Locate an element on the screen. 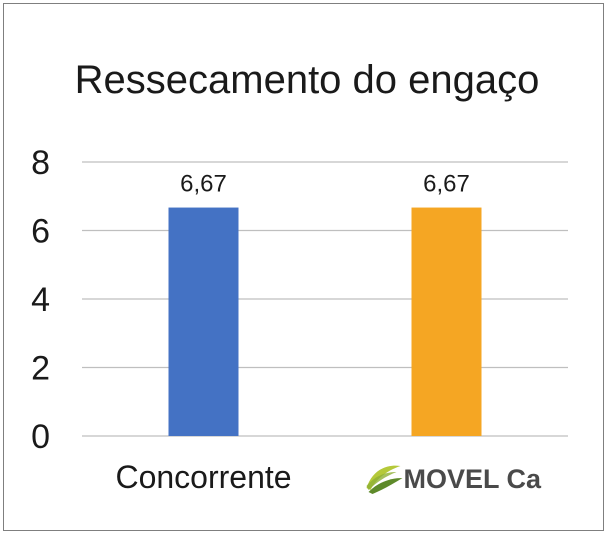  chart-title: Ressecamento do engaço is located at coordinates (307, 80).